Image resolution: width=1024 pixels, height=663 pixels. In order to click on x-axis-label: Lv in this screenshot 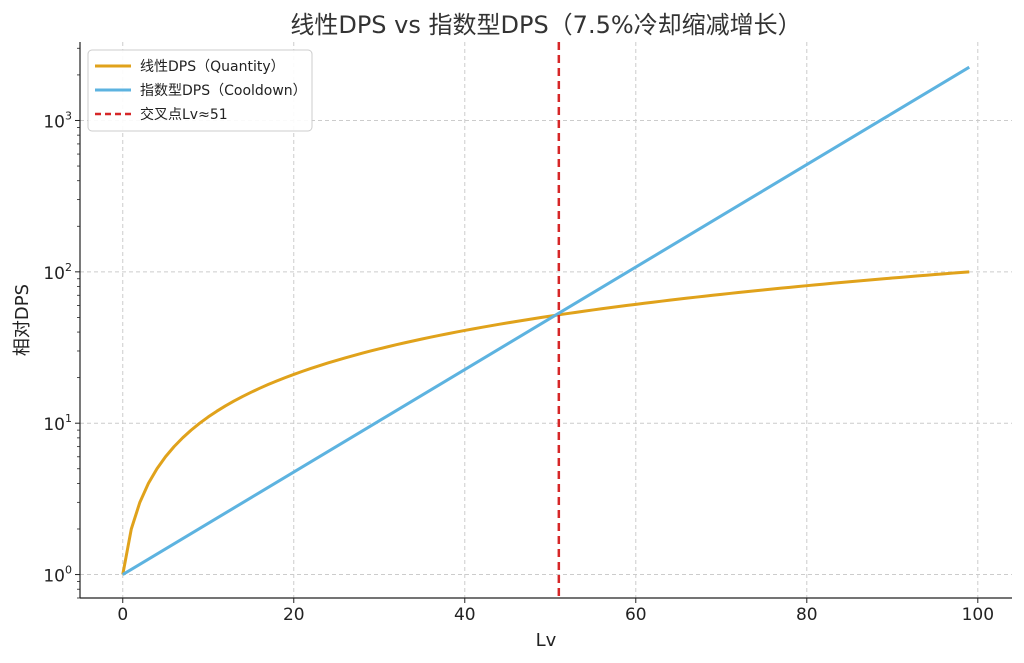, I will do `click(546, 640)`.